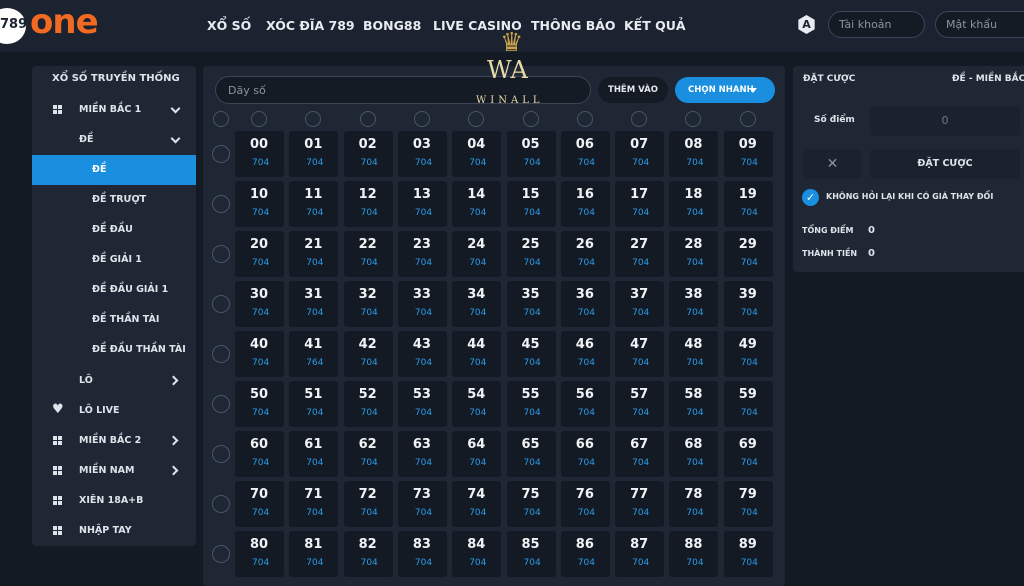 The height and width of the screenshot is (586, 1024). I want to click on number-cell: 02 704, so click(368, 154).